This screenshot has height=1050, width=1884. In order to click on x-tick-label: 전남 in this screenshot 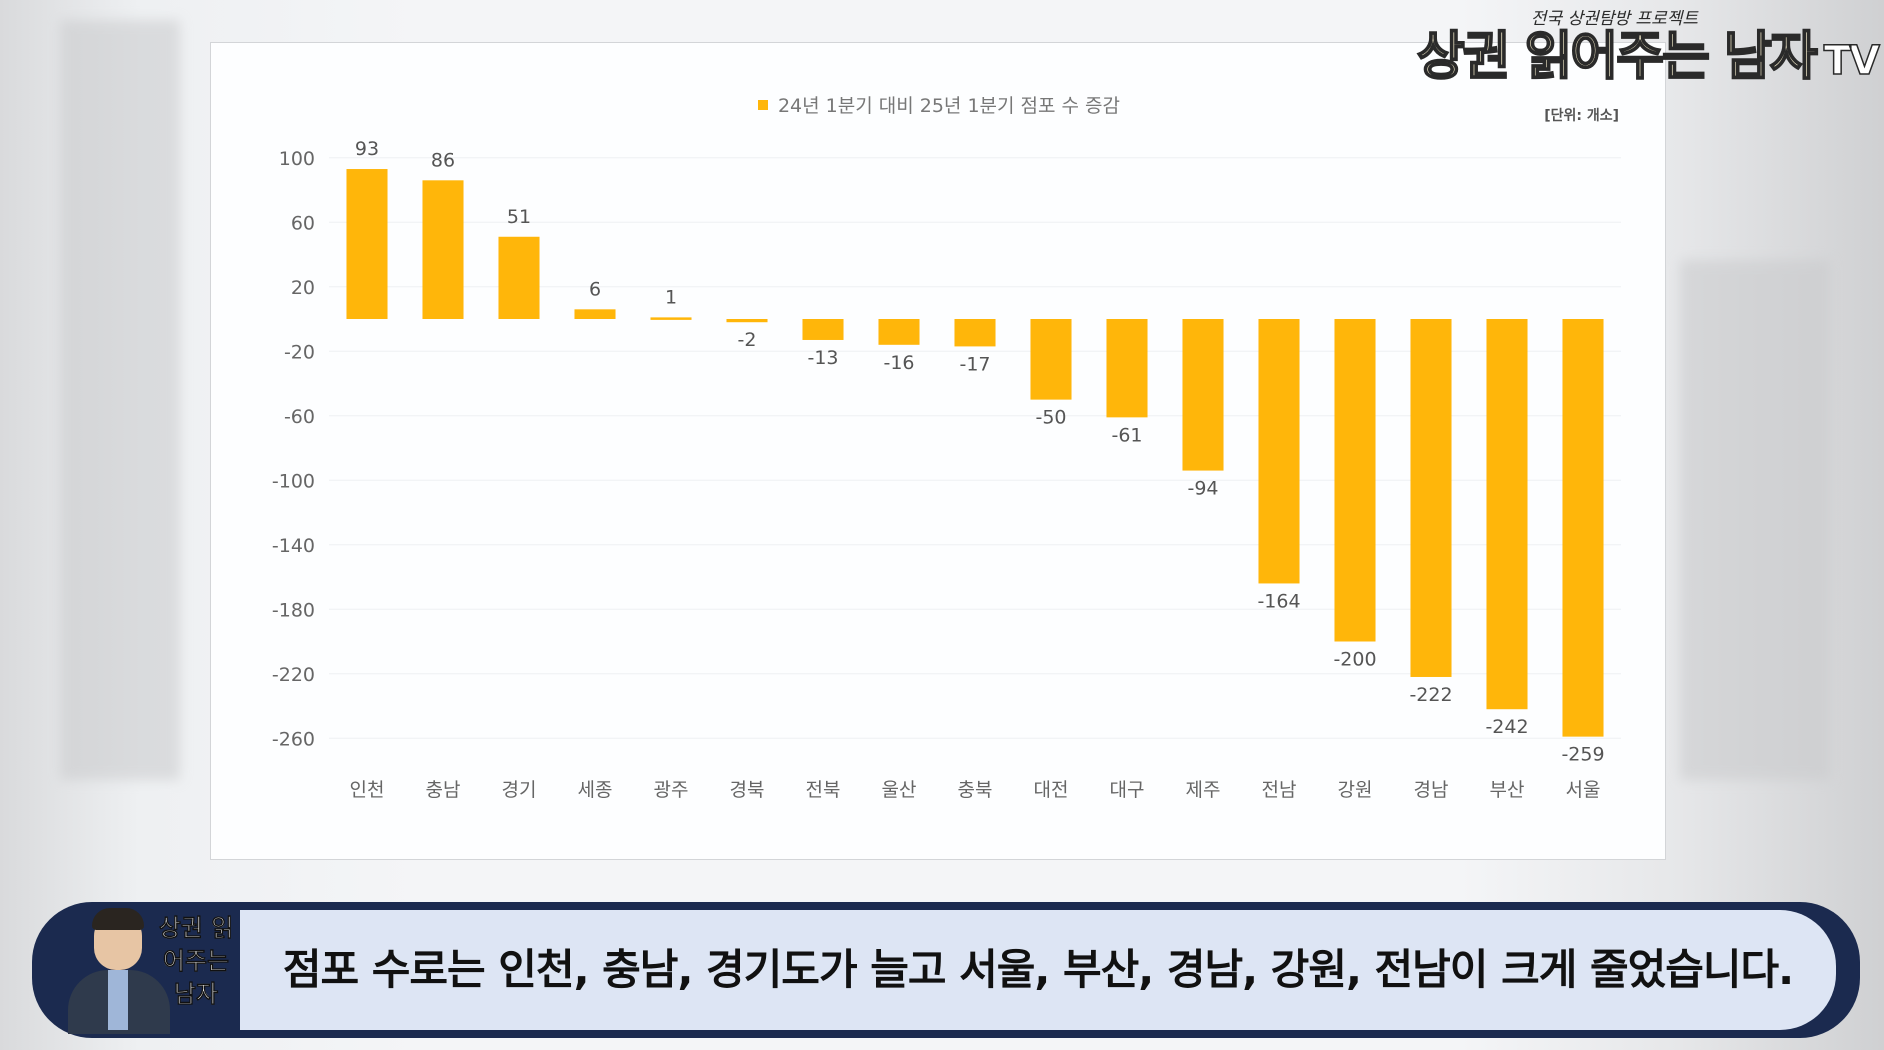, I will do `click(1279, 790)`.